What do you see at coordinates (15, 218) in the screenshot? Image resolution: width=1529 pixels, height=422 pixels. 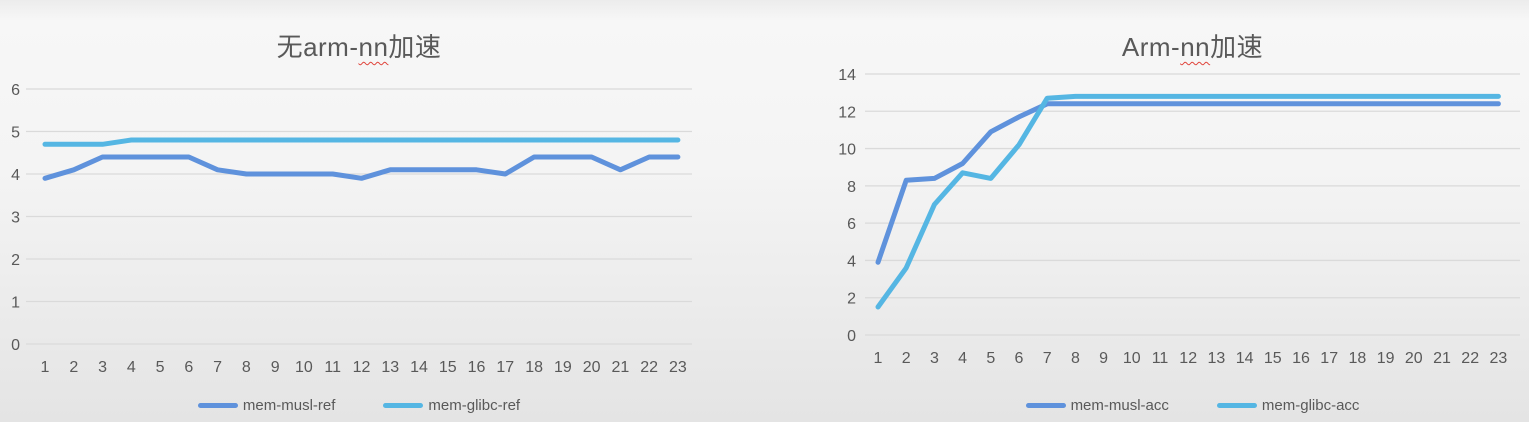 I see `y-axis-tick-label: 3` at bounding box center [15, 218].